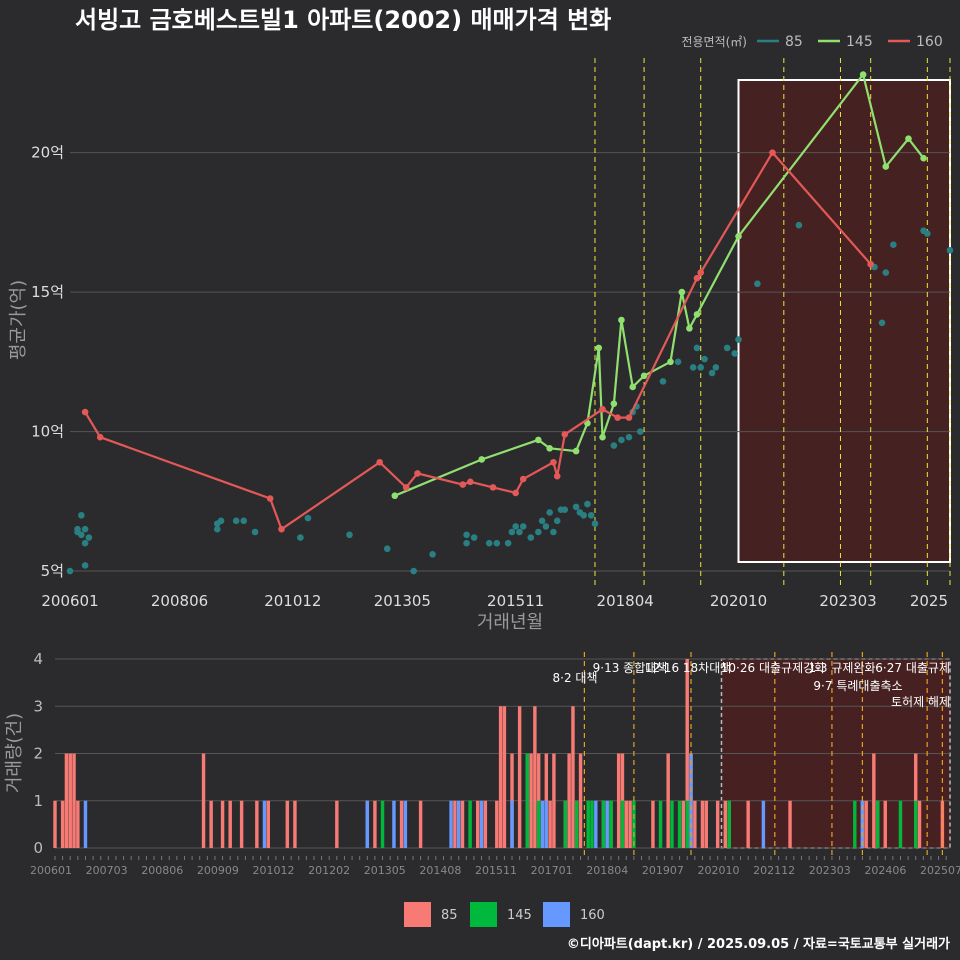  I want to click on x-tick-label-volume: 202112, so click(774, 870).